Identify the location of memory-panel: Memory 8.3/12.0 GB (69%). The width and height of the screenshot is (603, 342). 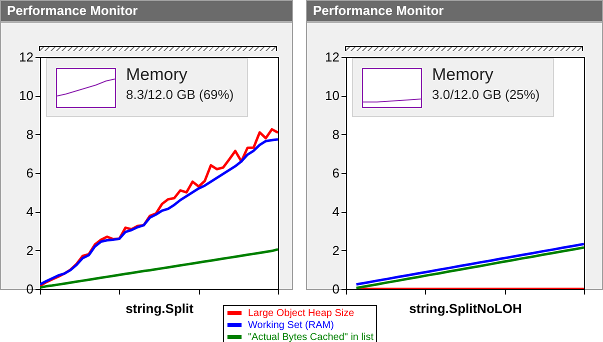
(147, 87).